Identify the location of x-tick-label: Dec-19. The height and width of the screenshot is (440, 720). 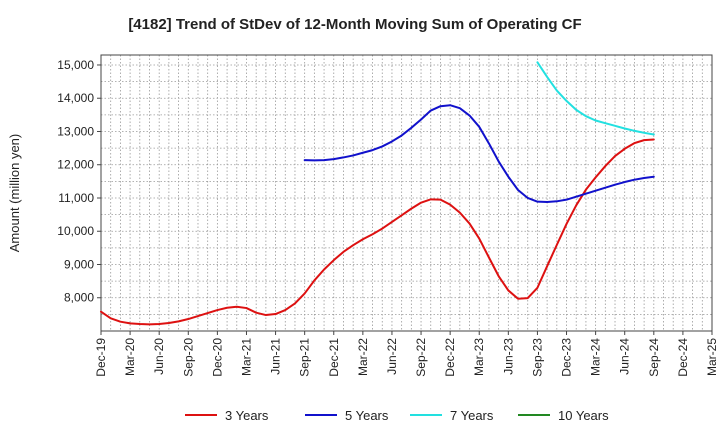
(101, 357).